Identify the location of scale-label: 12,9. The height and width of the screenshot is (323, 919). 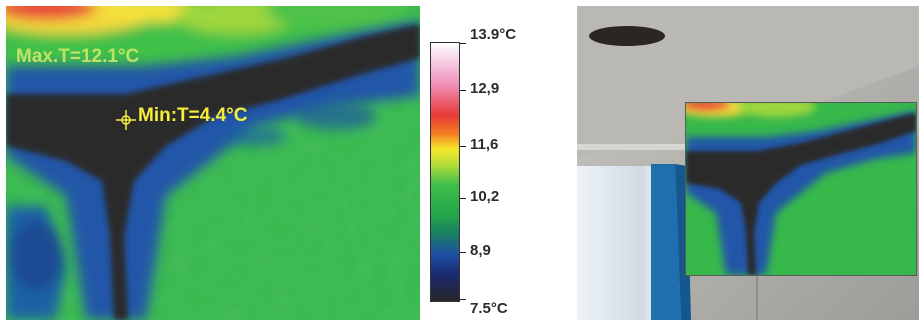
(485, 88).